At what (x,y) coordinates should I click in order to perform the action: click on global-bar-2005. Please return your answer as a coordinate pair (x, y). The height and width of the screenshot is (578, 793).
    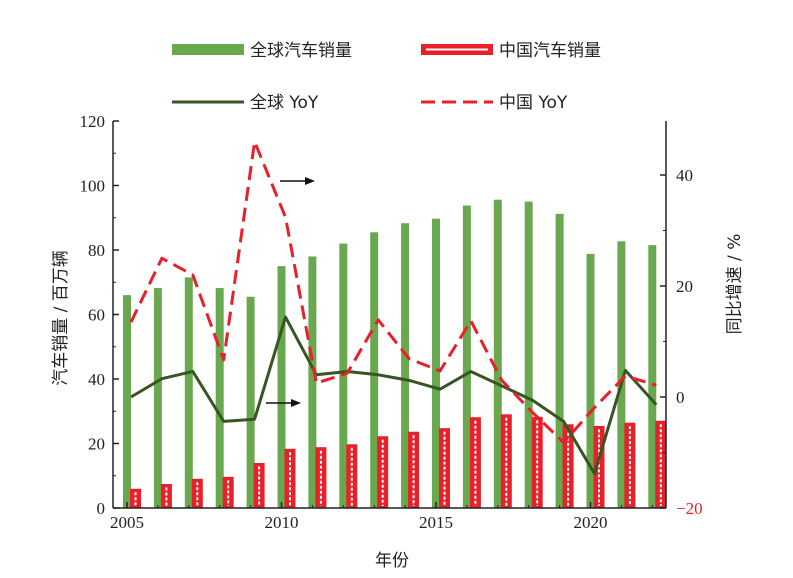
    Looking at the image, I should click on (127, 401).